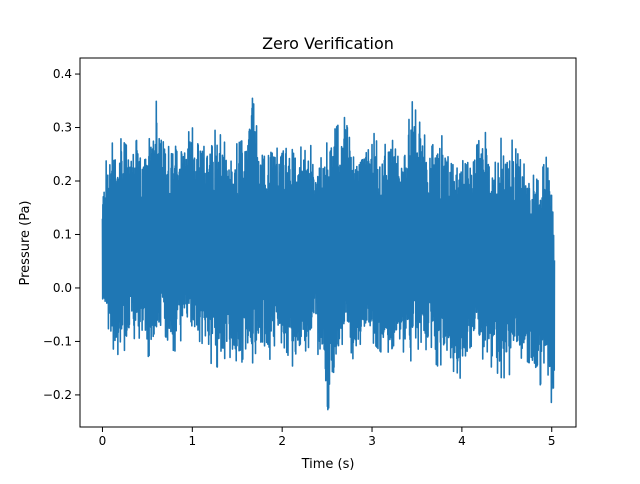  I want to click on x-tick-label: 0, so click(103, 441).